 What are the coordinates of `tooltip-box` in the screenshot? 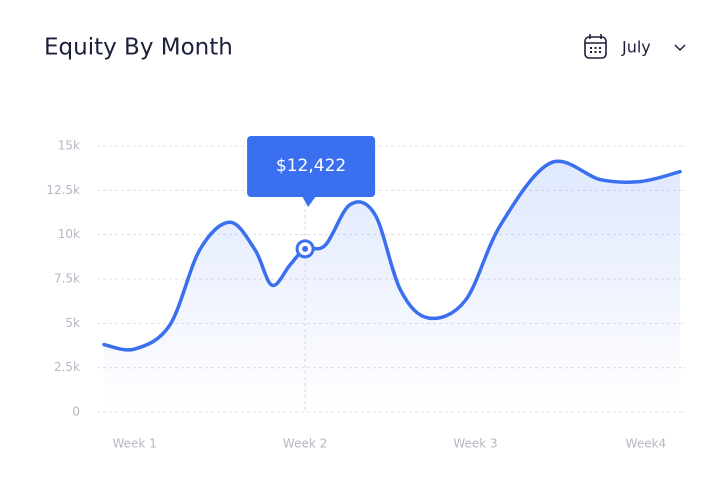 It's located at (311, 166).